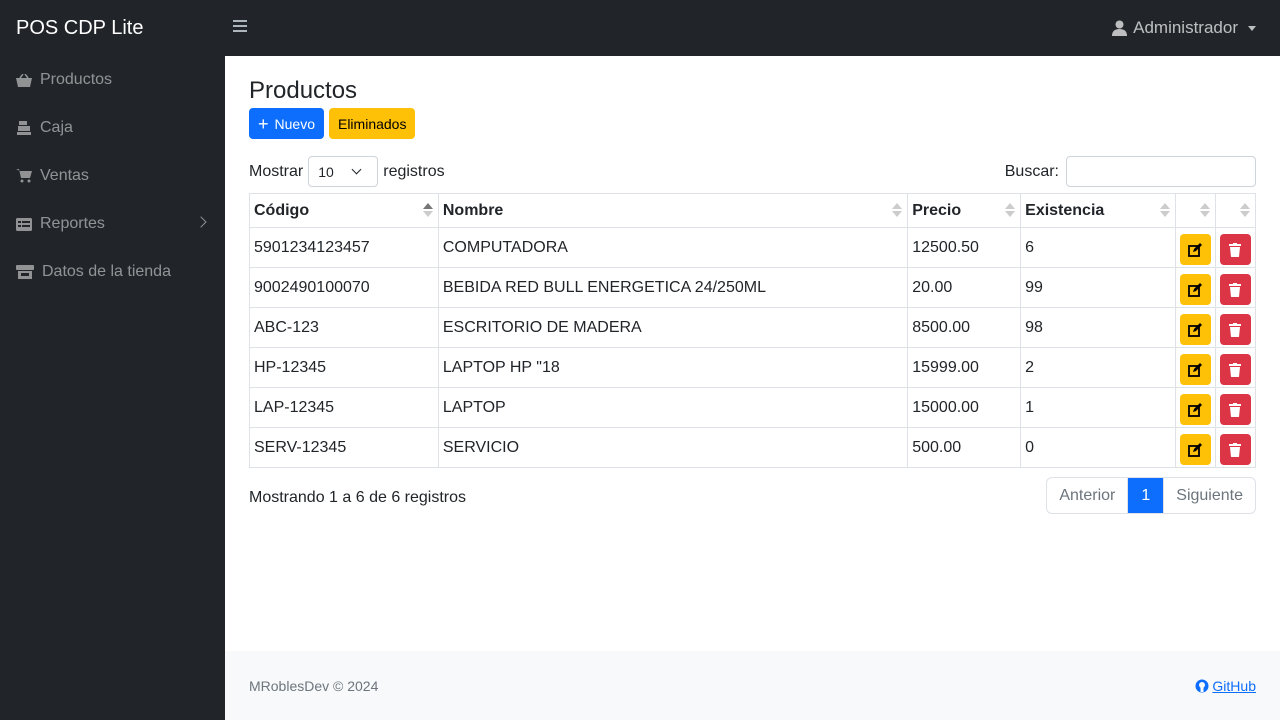 The image size is (1280, 720). Describe the element at coordinates (964, 327) in the screenshot. I see `cell-price: 8500.00` at that location.